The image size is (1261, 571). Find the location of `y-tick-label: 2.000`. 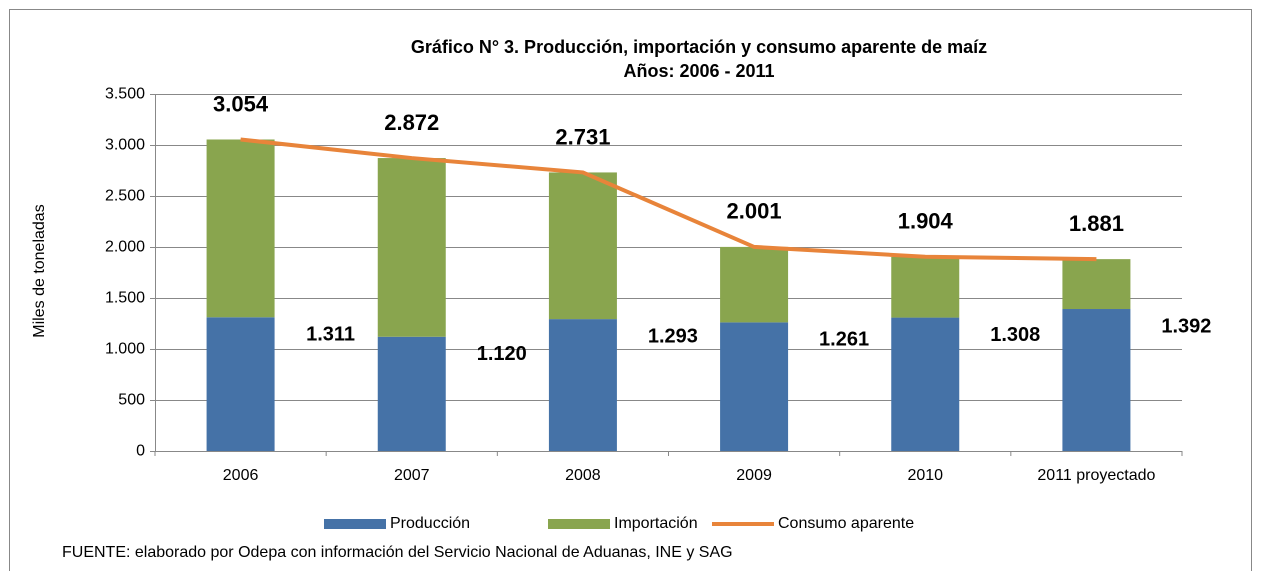

y-tick-label: 2.000 is located at coordinates (125, 247).